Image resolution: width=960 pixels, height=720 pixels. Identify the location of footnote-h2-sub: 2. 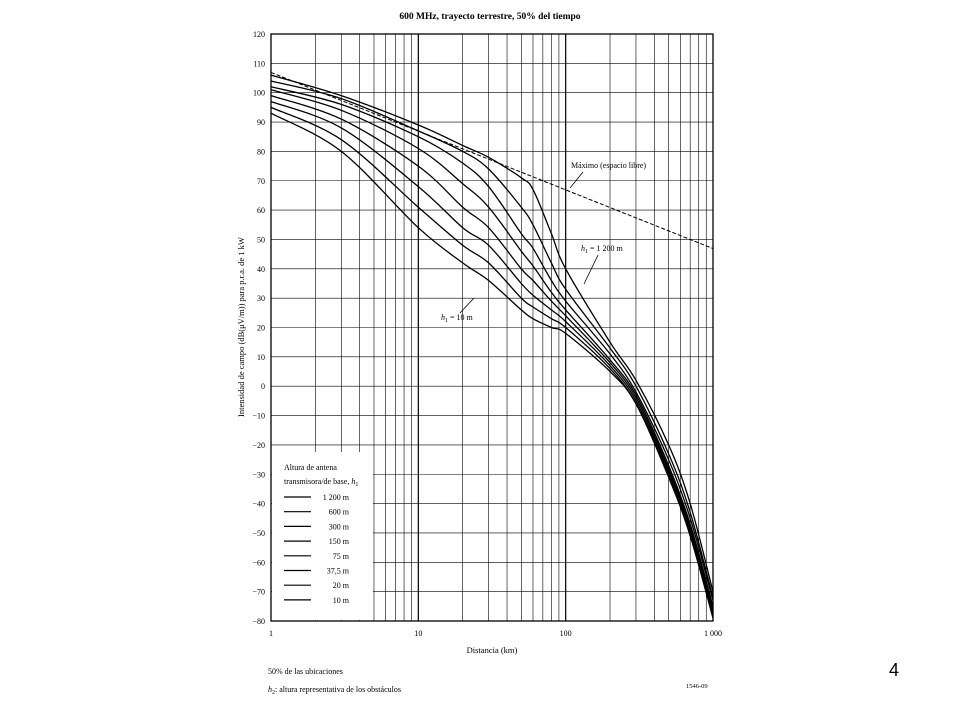
(273, 693).